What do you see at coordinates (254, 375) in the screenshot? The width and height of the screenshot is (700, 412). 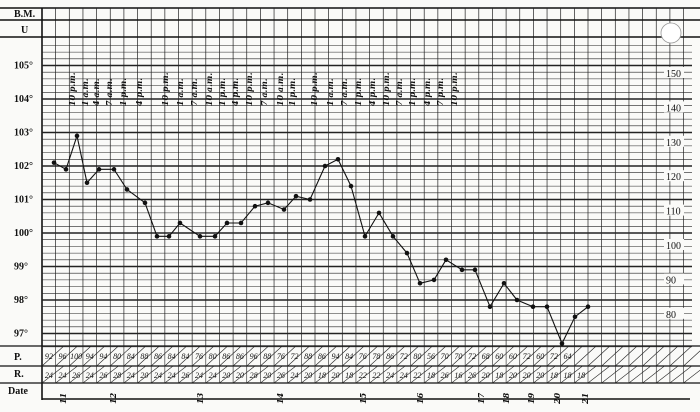 I see `resp-value: 28` at bounding box center [254, 375].